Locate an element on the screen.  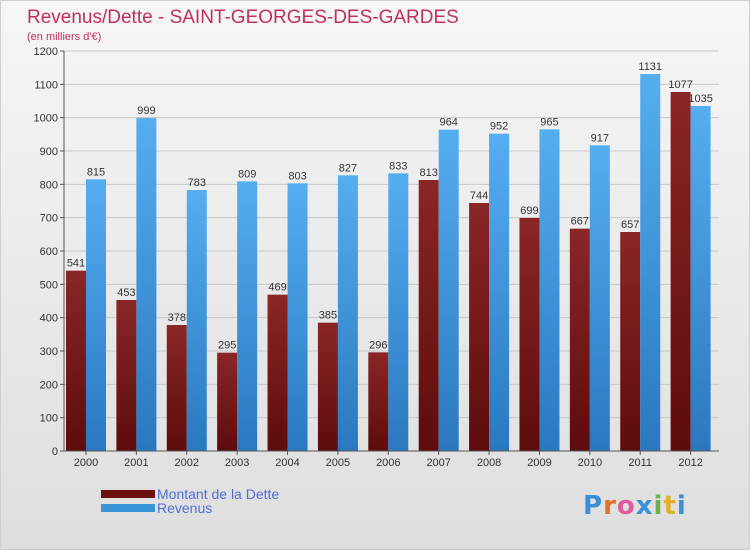
y-tick-label: 900 is located at coordinates (49, 152).